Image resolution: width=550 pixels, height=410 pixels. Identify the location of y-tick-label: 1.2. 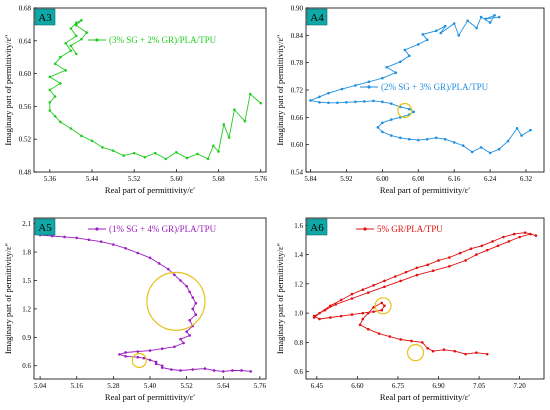
(298, 284).